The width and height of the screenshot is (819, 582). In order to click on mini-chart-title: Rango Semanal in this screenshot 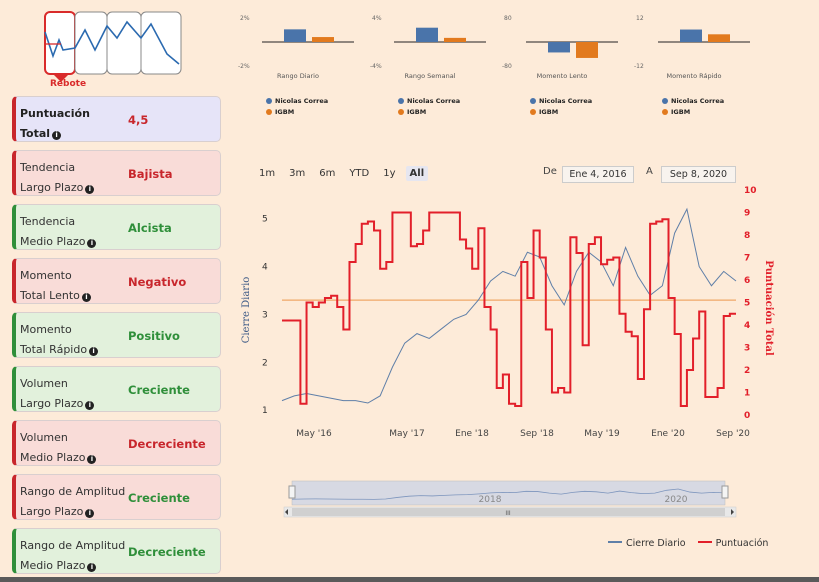, I will do `click(430, 76)`.